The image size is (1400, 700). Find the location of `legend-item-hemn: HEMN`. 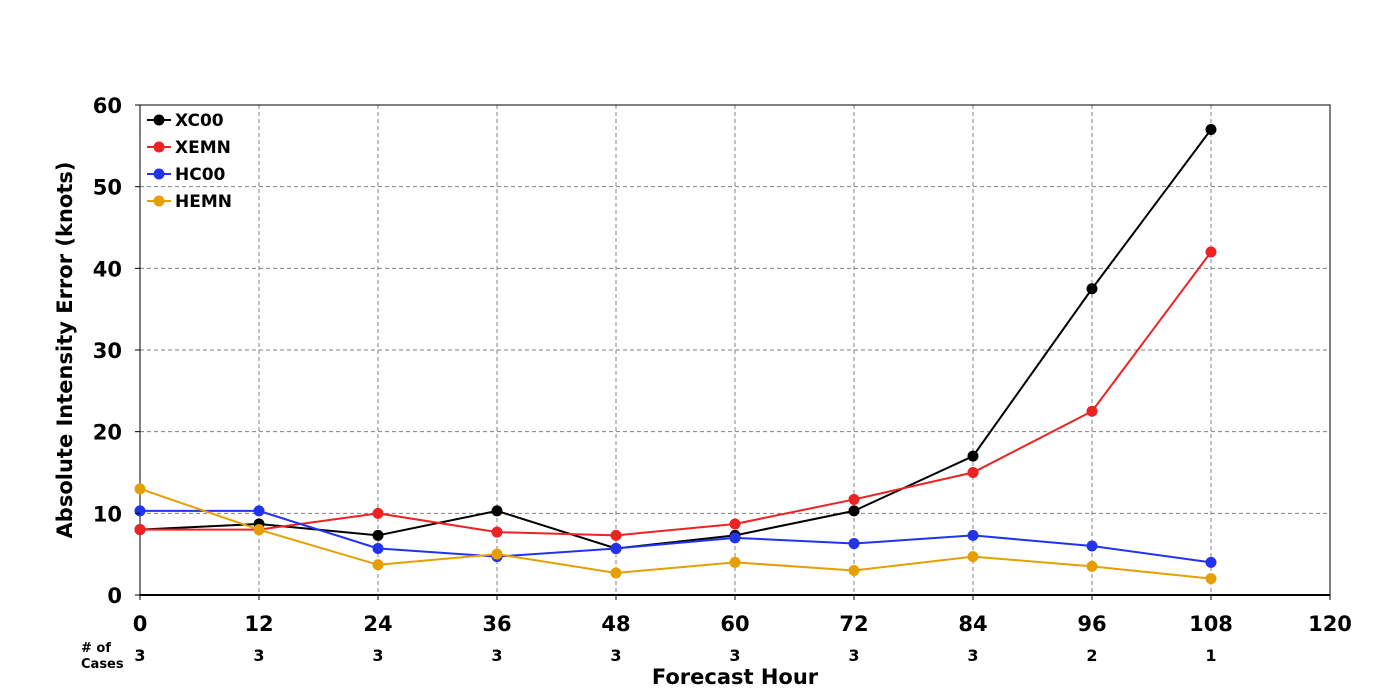

legend-item-hemn: HEMN is located at coordinates (189, 202).